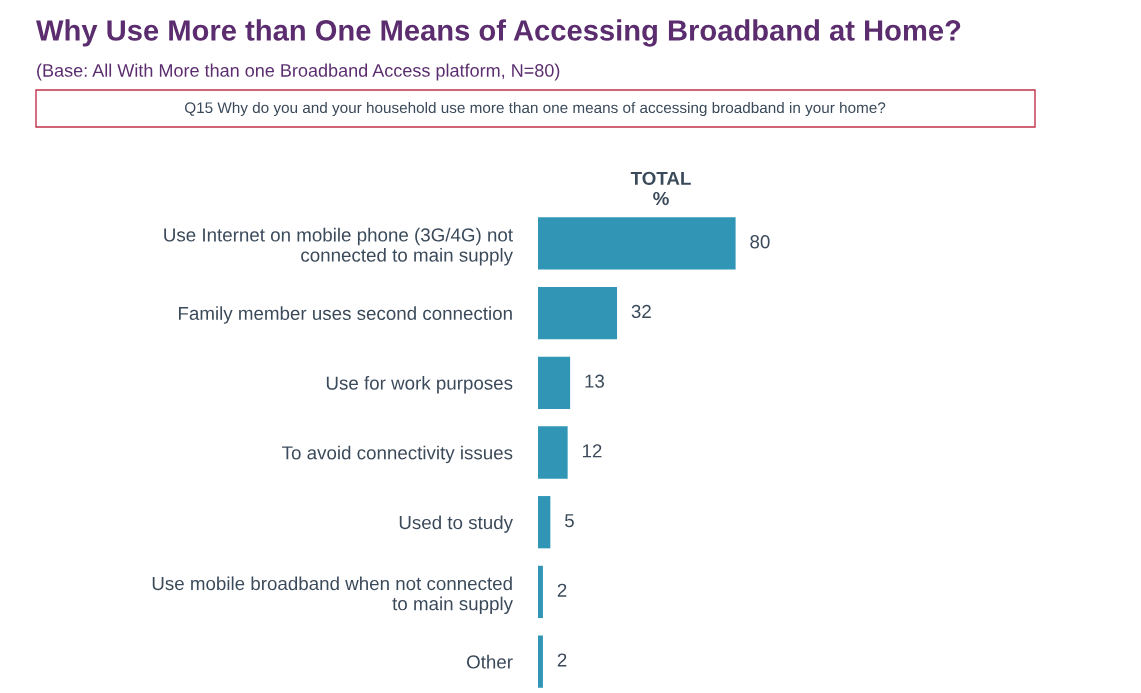 This screenshot has width=1141, height=693. What do you see at coordinates (569, 521) in the screenshot?
I see `data-label: 5` at bounding box center [569, 521].